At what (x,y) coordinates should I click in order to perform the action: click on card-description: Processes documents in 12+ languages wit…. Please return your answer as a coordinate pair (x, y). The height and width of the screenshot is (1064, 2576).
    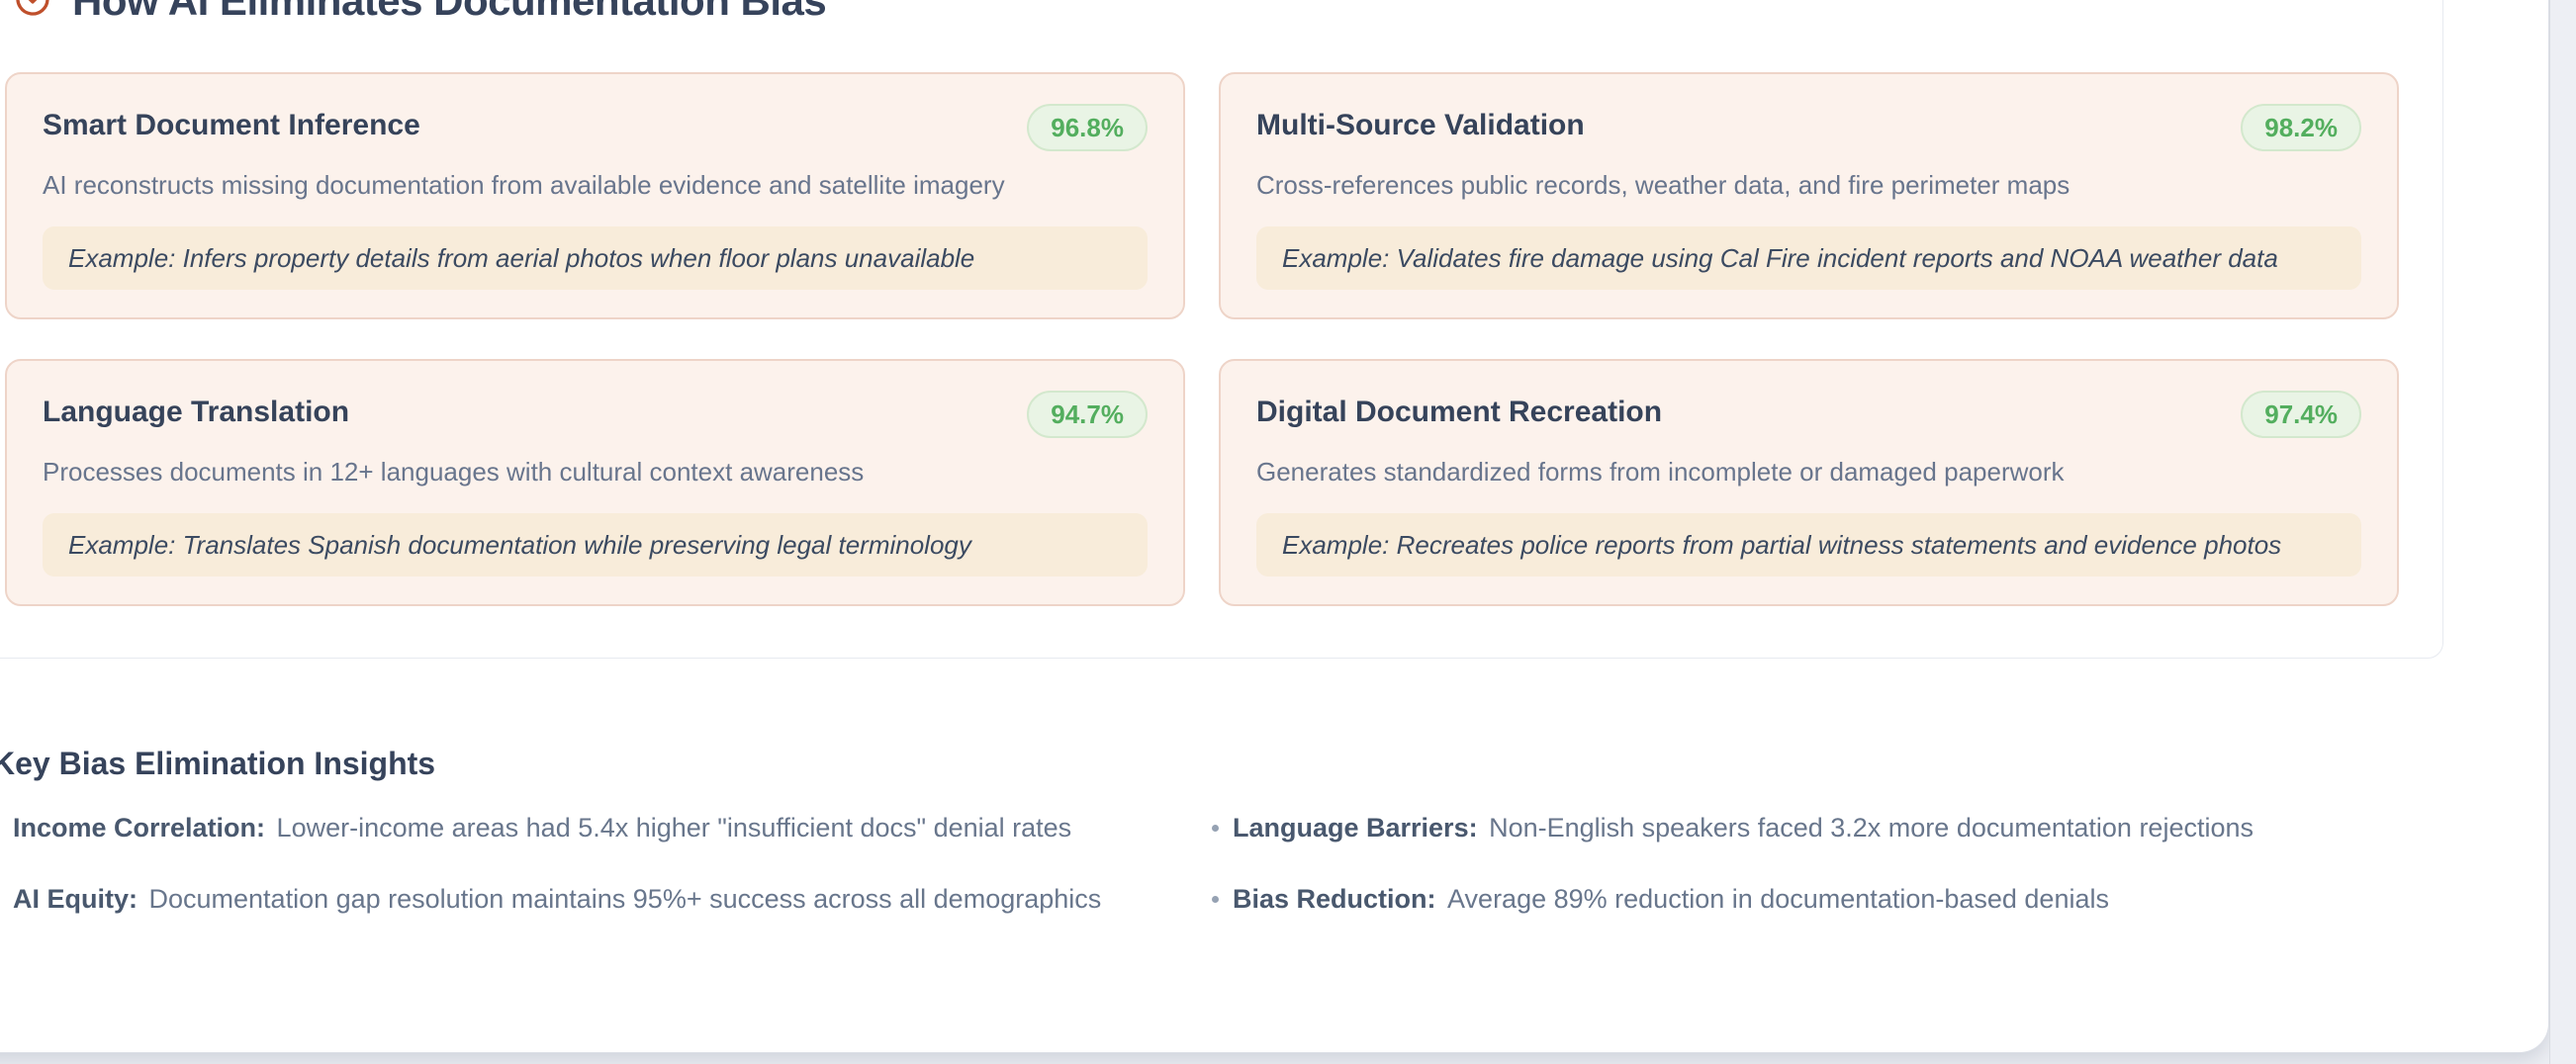
    Looking at the image, I should click on (454, 472).